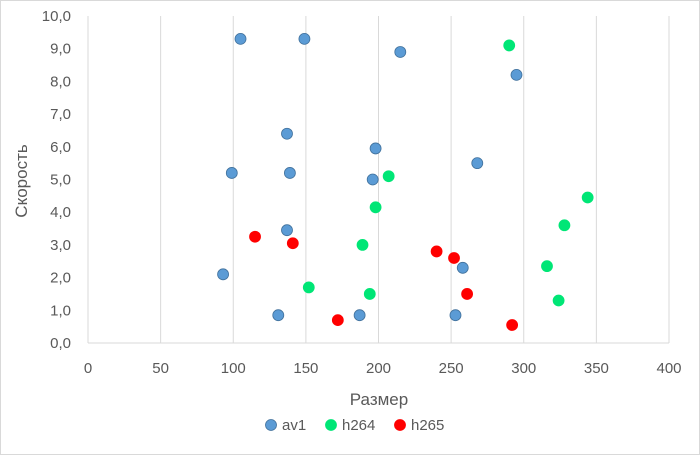 Image resolution: width=700 pixels, height=456 pixels. I want to click on y-axis-title: Скорость, so click(21, 181).